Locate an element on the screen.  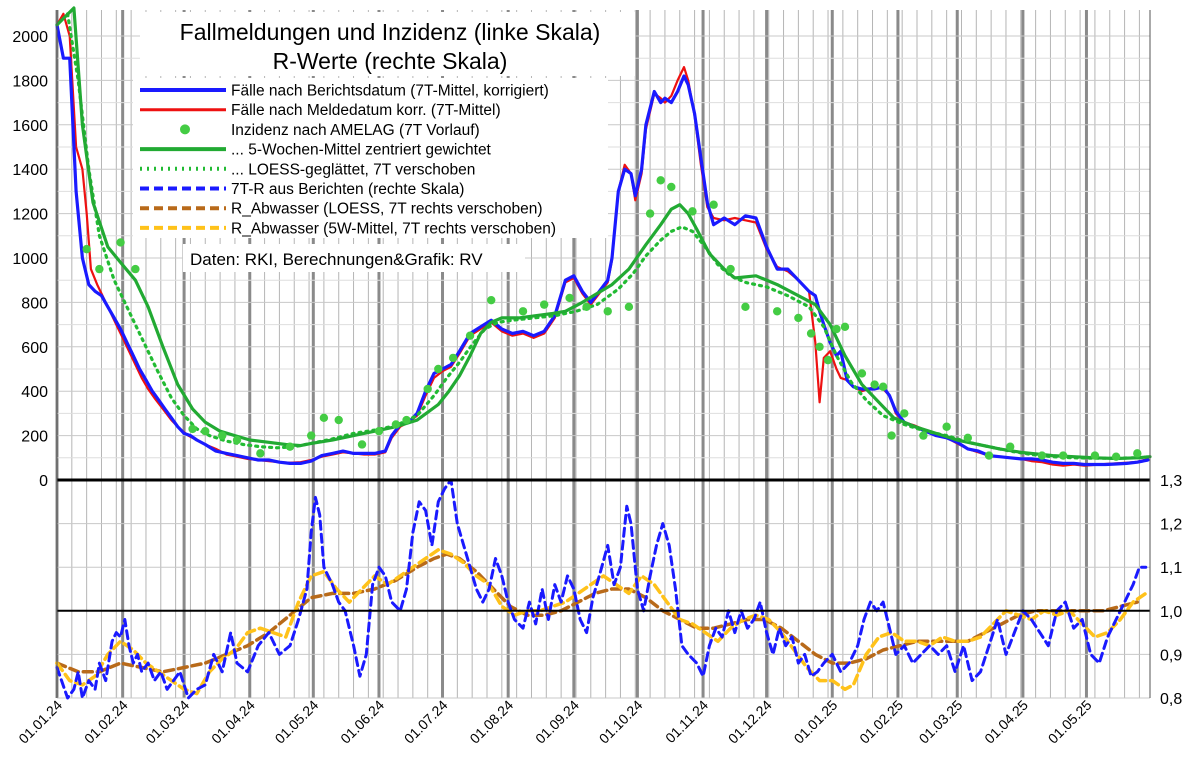
y-left-tick-label: 400 is located at coordinates (34, 392).